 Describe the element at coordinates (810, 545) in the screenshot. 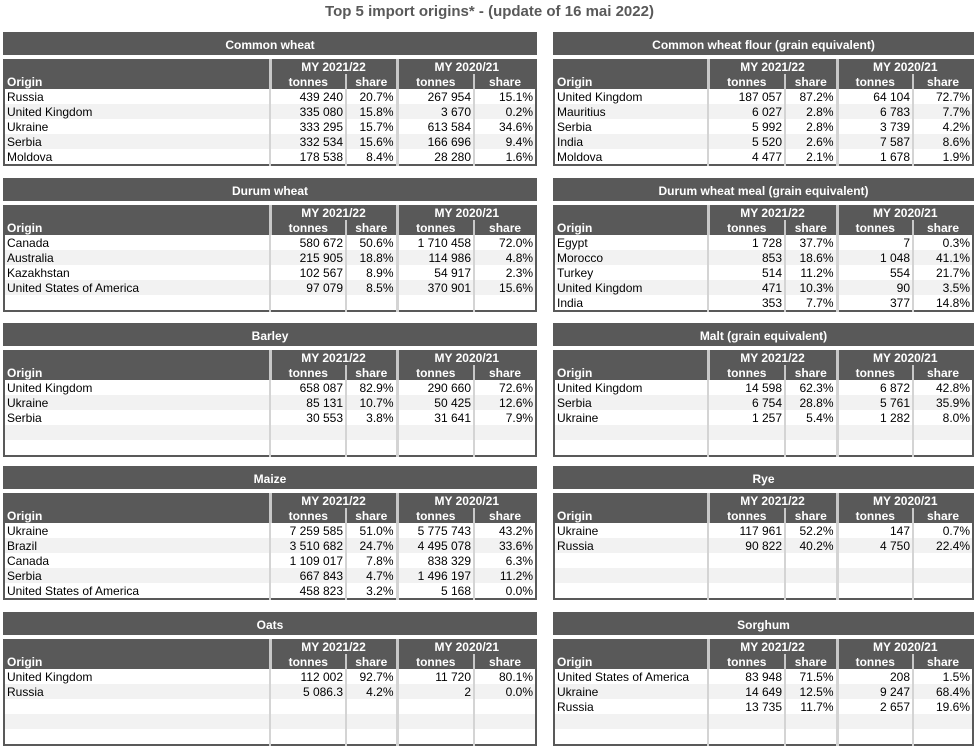

I see `share-2021-22-cell: 40.2%` at that location.